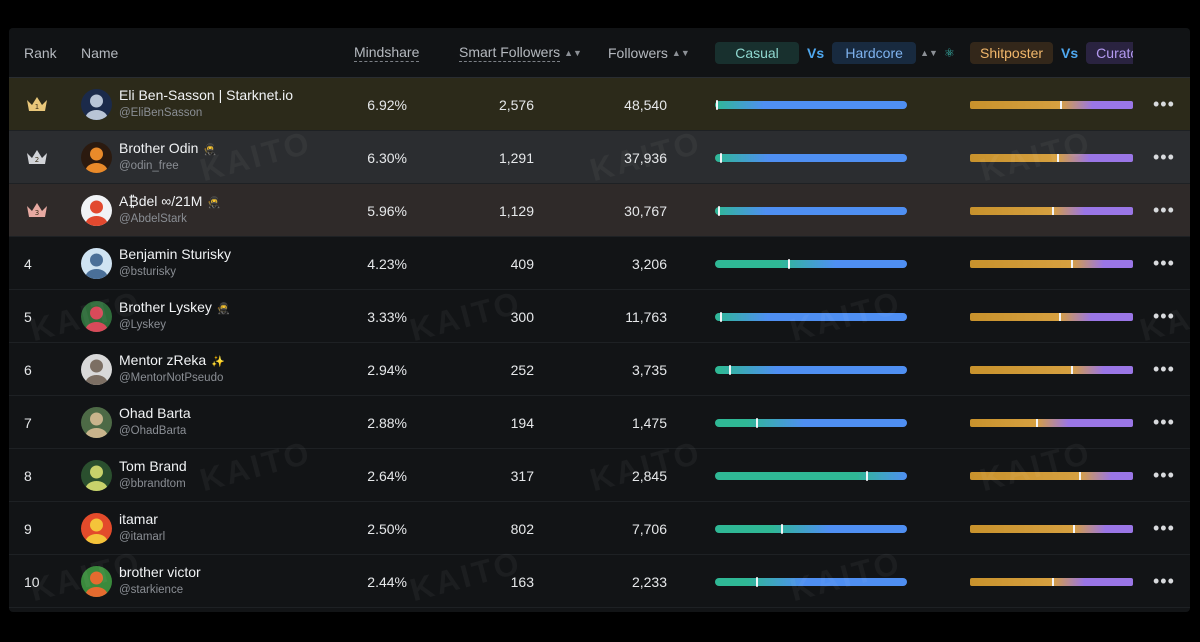 This screenshot has width=1200, height=642. I want to click on user-name-text: Mentor zReka, so click(163, 360).